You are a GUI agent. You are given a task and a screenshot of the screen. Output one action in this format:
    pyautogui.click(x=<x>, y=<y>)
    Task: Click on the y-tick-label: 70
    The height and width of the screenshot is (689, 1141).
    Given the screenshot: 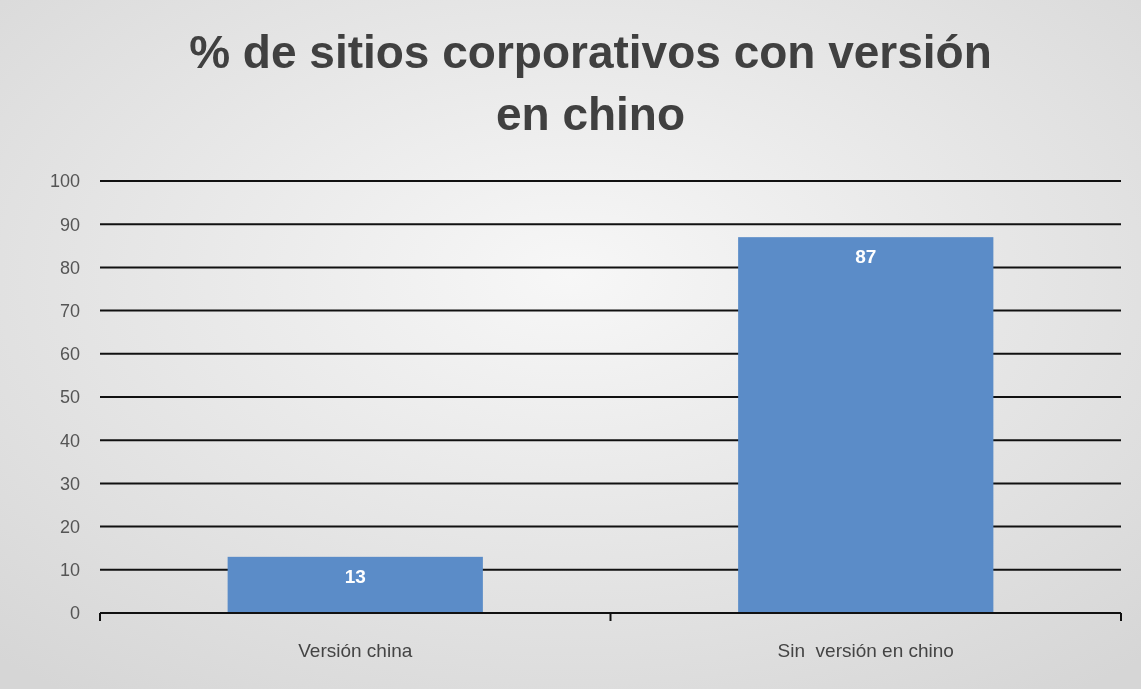 What is the action you would take?
    pyautogui.click(x=69, y=310)
    